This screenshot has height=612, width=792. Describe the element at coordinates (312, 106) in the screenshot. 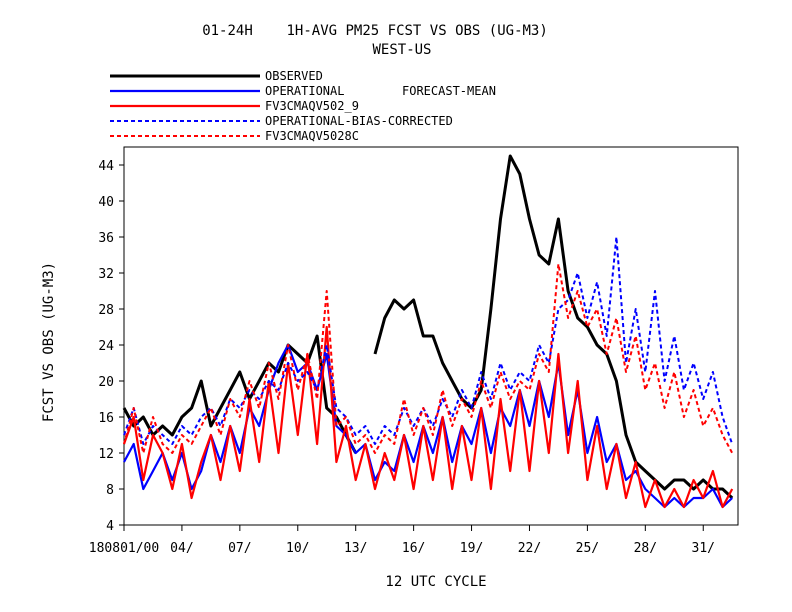

I see `legend-label: FV3CMAQV502_9` at that location.